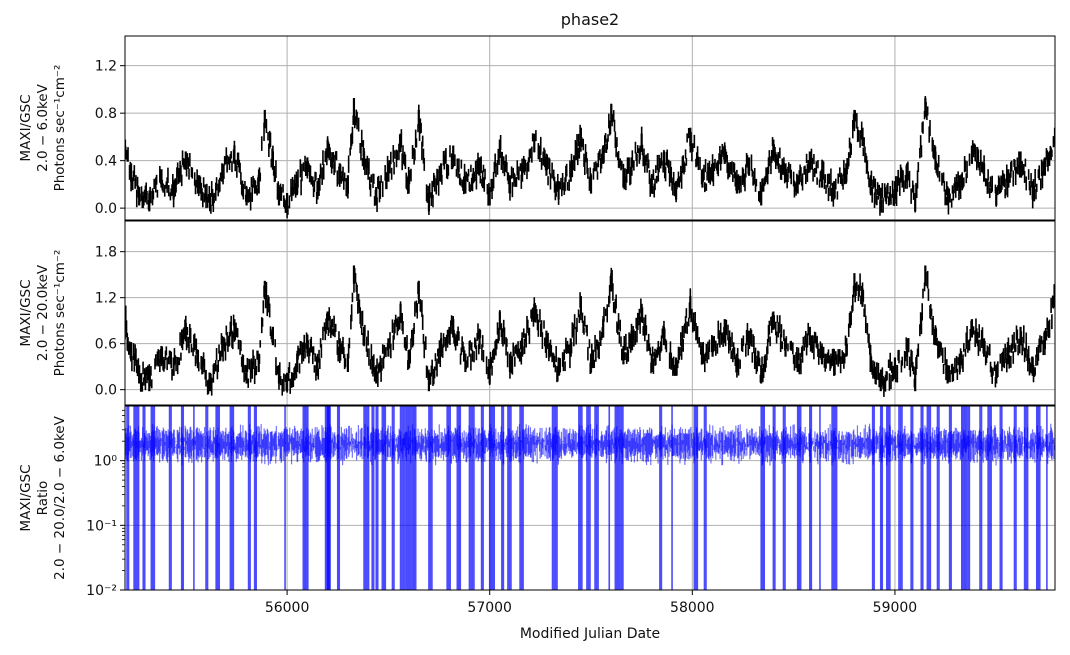  What do you see at coordinates (489, 608) in the screenshot?
I see `x-tick-label: 57000` at bounding box center [489, 608].